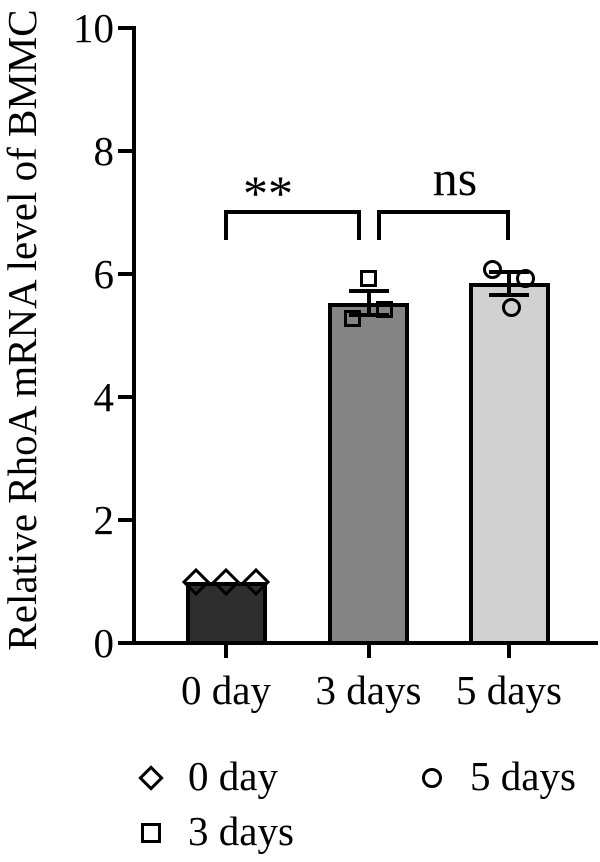 Image resolution: width=600 pixels, height=862 pixels. What do you see at coordinates (226, 690) in the screenshot?
I see `x-tick-label: 0 day` at bounding box center [226, 690].